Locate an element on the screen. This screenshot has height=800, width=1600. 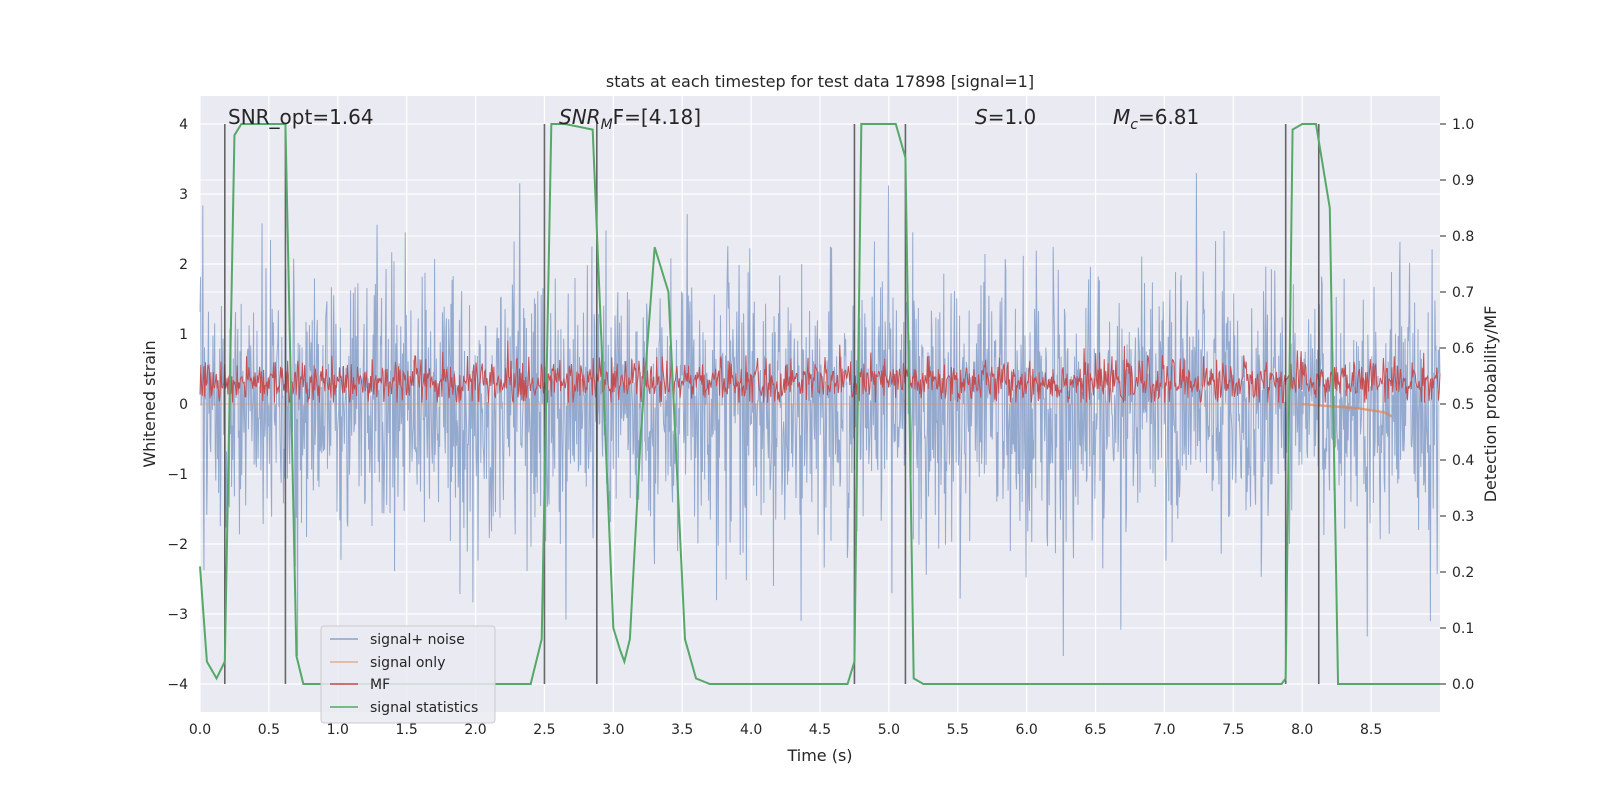
x-tick-label-3: 1.5 is located at coordinates (407, 730).